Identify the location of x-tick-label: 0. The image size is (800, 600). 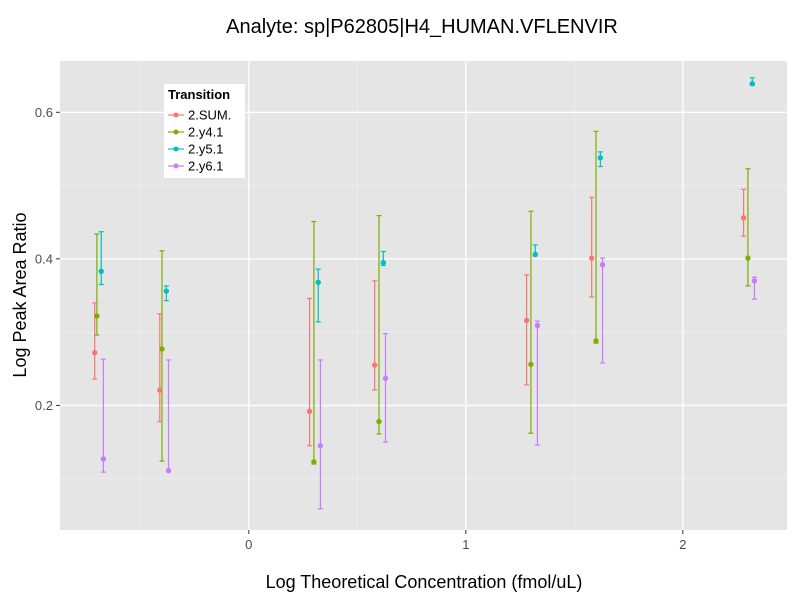
(248, 544).